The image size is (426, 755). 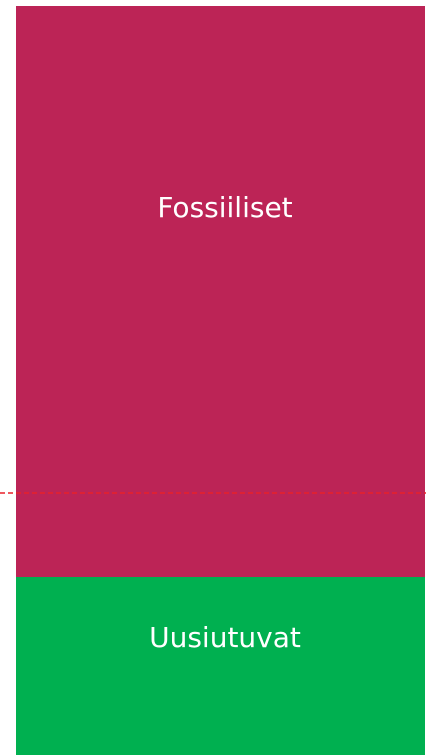 What do you see at coordinates (225, 637) in the screenshot?
I see `segment-label-uusiutuvat: Uusiutuvat` at bounding box center [225, 637].